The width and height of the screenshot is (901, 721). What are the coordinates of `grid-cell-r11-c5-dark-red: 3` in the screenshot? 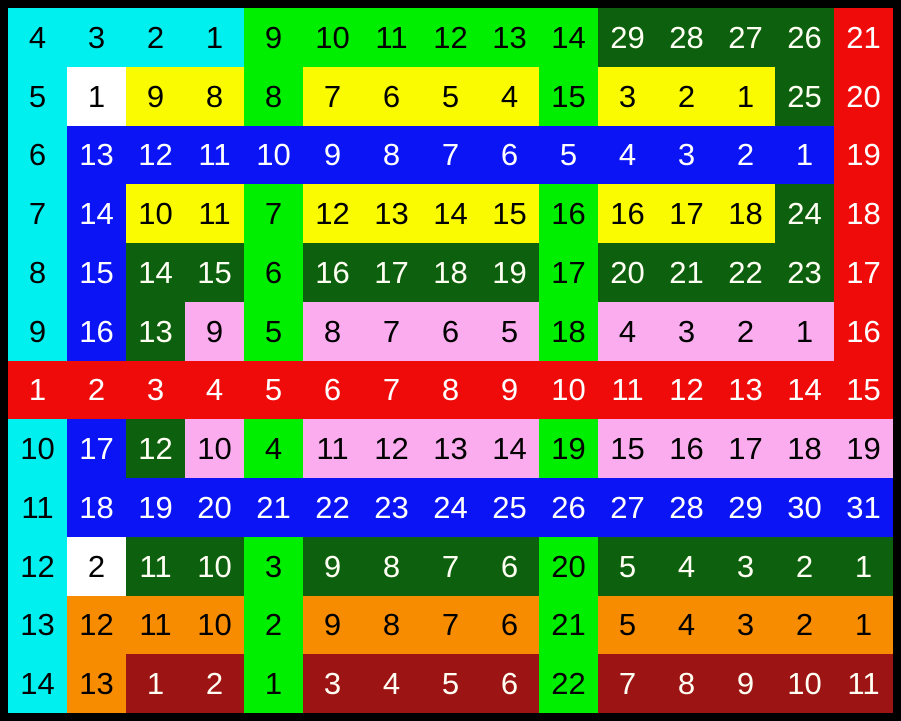 It's located at (332, 683).